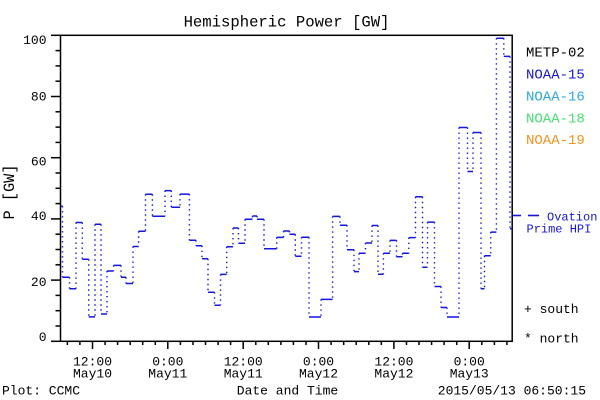  What do you see at coordinates (555, 119) in the screenshot?
I see `svg-text: NOAA-18` at bounding box center [555, 119].